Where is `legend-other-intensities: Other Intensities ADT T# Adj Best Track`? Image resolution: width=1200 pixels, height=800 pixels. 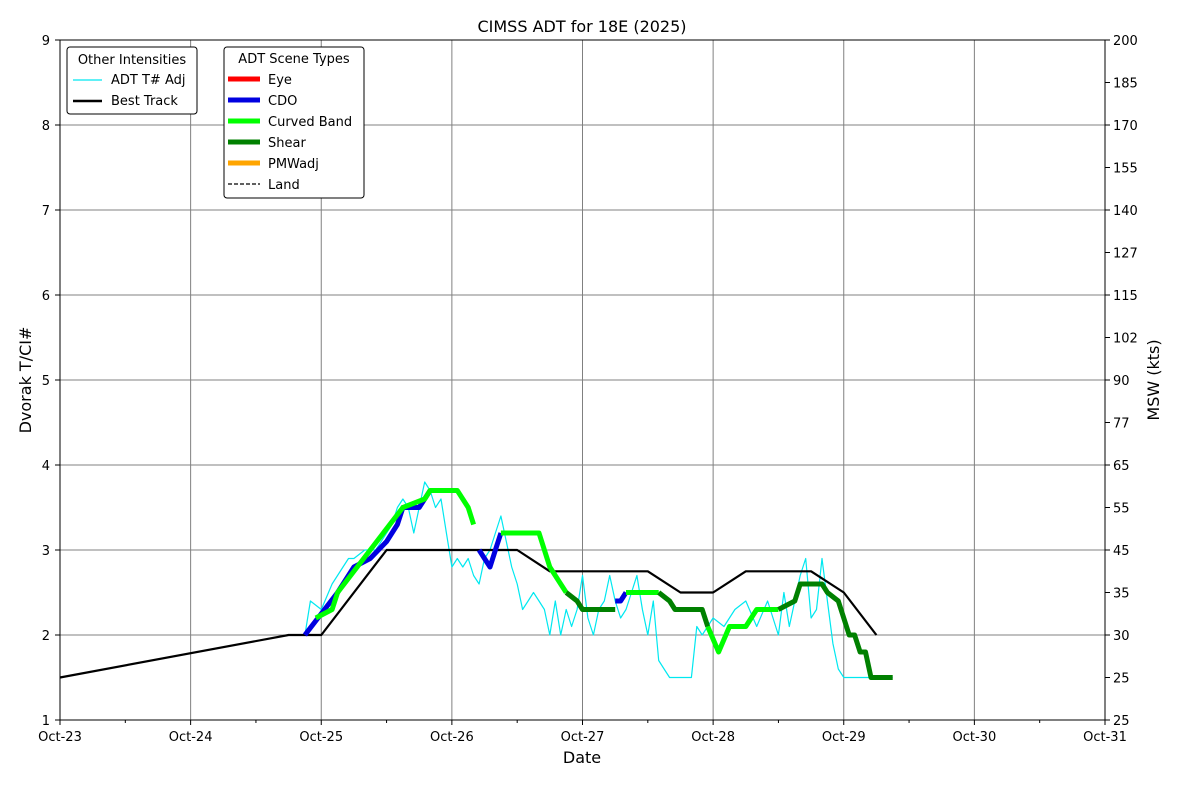 legend-other-intensities: Other Intensities ADT T# Adj Best Track is located at coordinates (132, 80).